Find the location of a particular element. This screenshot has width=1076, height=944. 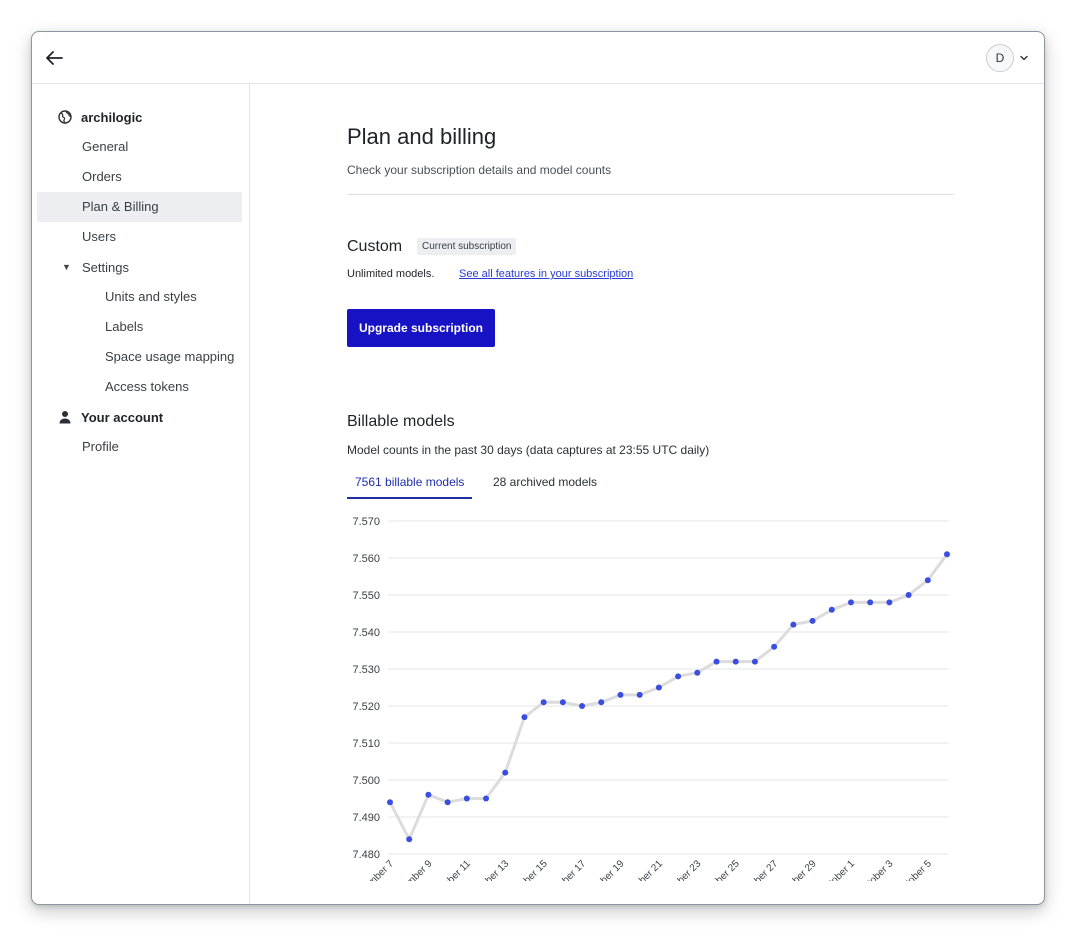

sidebar-item-plan-billing: Plan & Billing is located at coordinates (139, 207).